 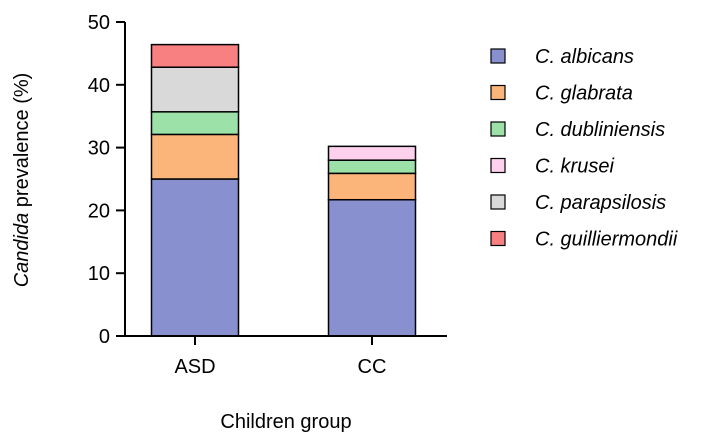 What do you see at coordinates (600, 130) in the screenshot?
I see `legend-label: C. dubliniensis` at bounding box center [600, 130].